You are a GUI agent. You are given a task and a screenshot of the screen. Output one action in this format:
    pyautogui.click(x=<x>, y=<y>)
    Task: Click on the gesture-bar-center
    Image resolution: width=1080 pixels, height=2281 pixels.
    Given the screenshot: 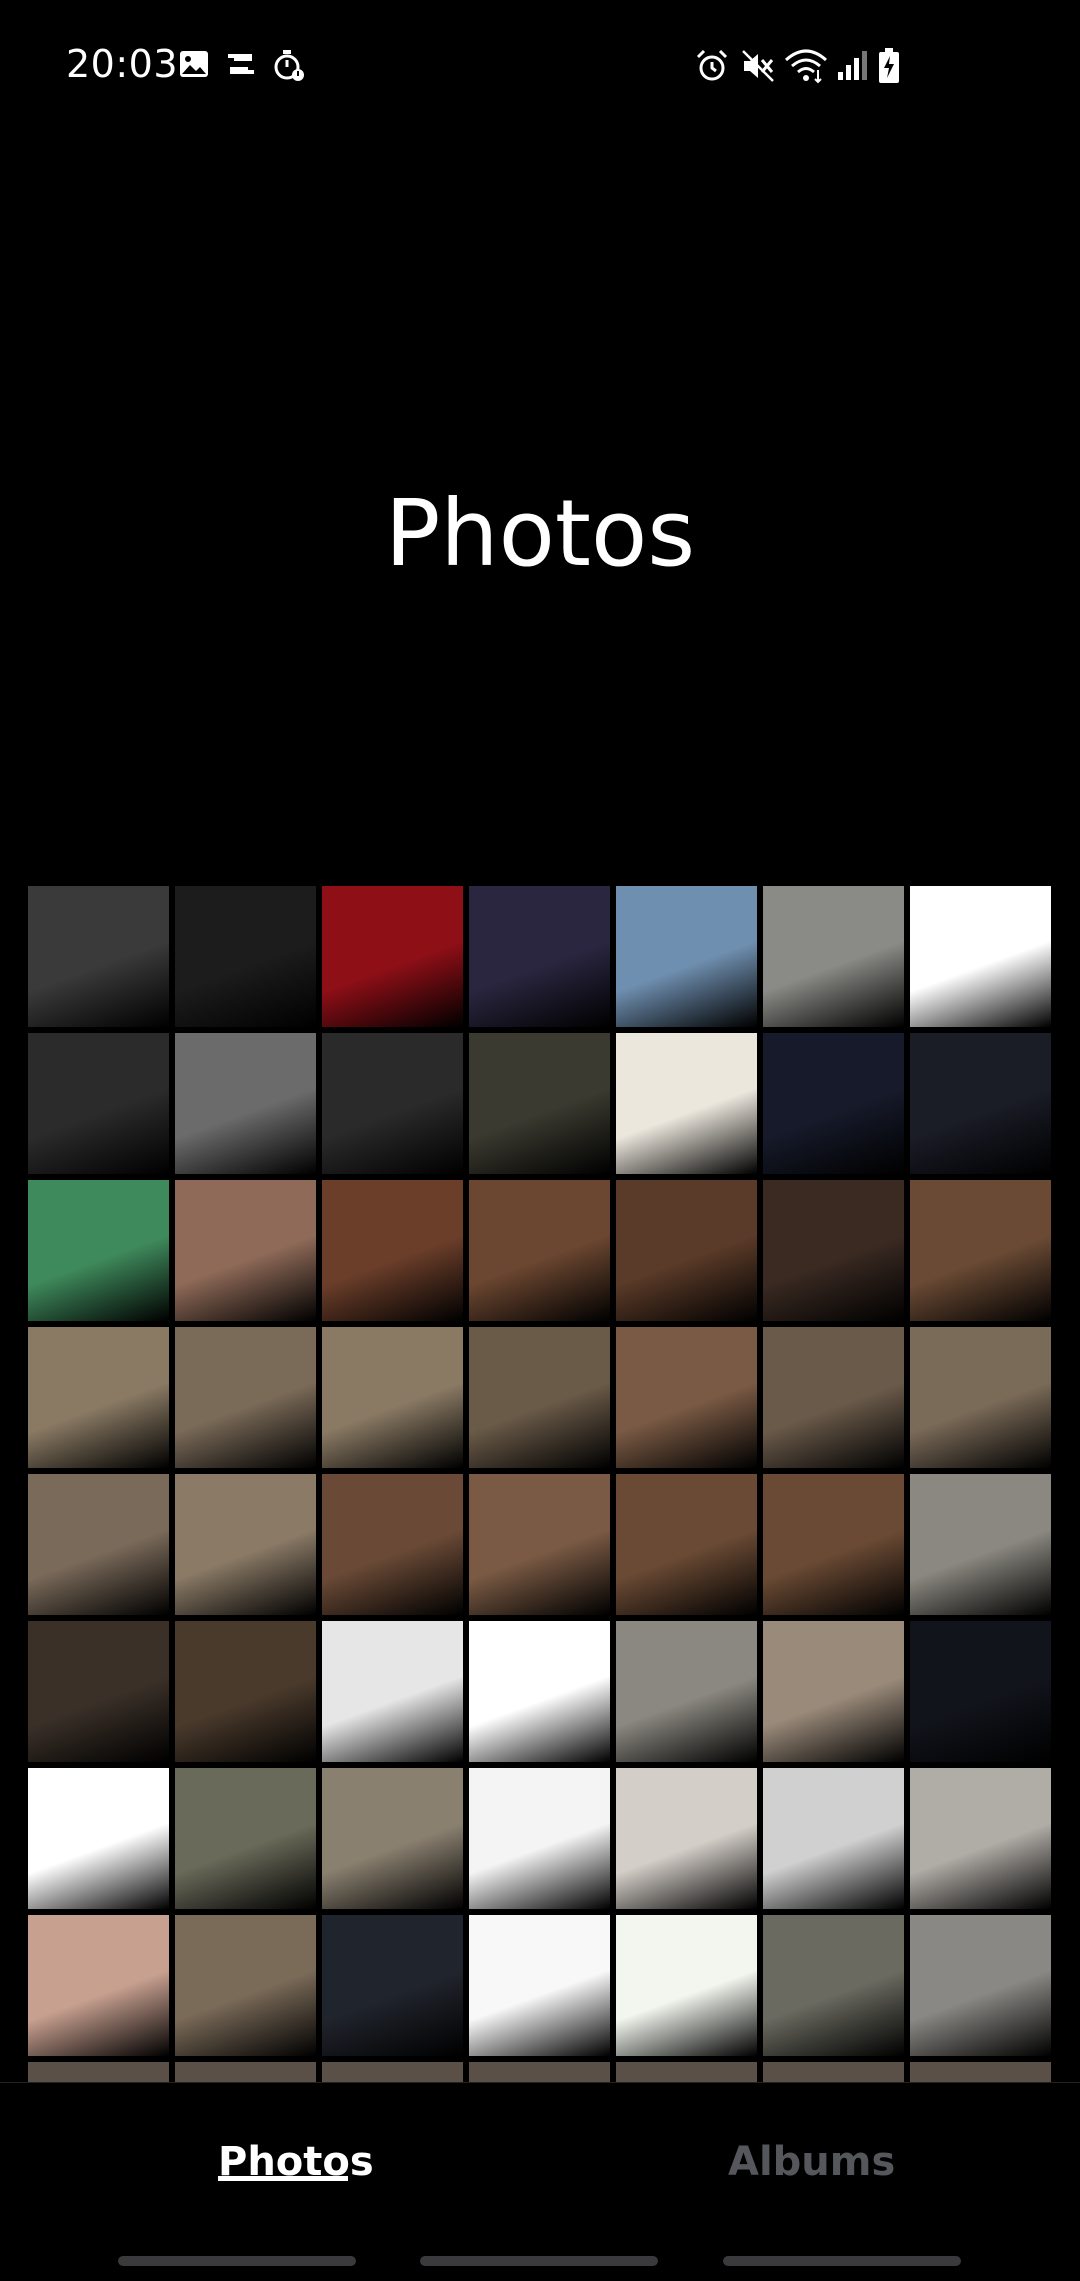 What is the action you would take?
    pyautogui.click(x=539, y=2261)
    